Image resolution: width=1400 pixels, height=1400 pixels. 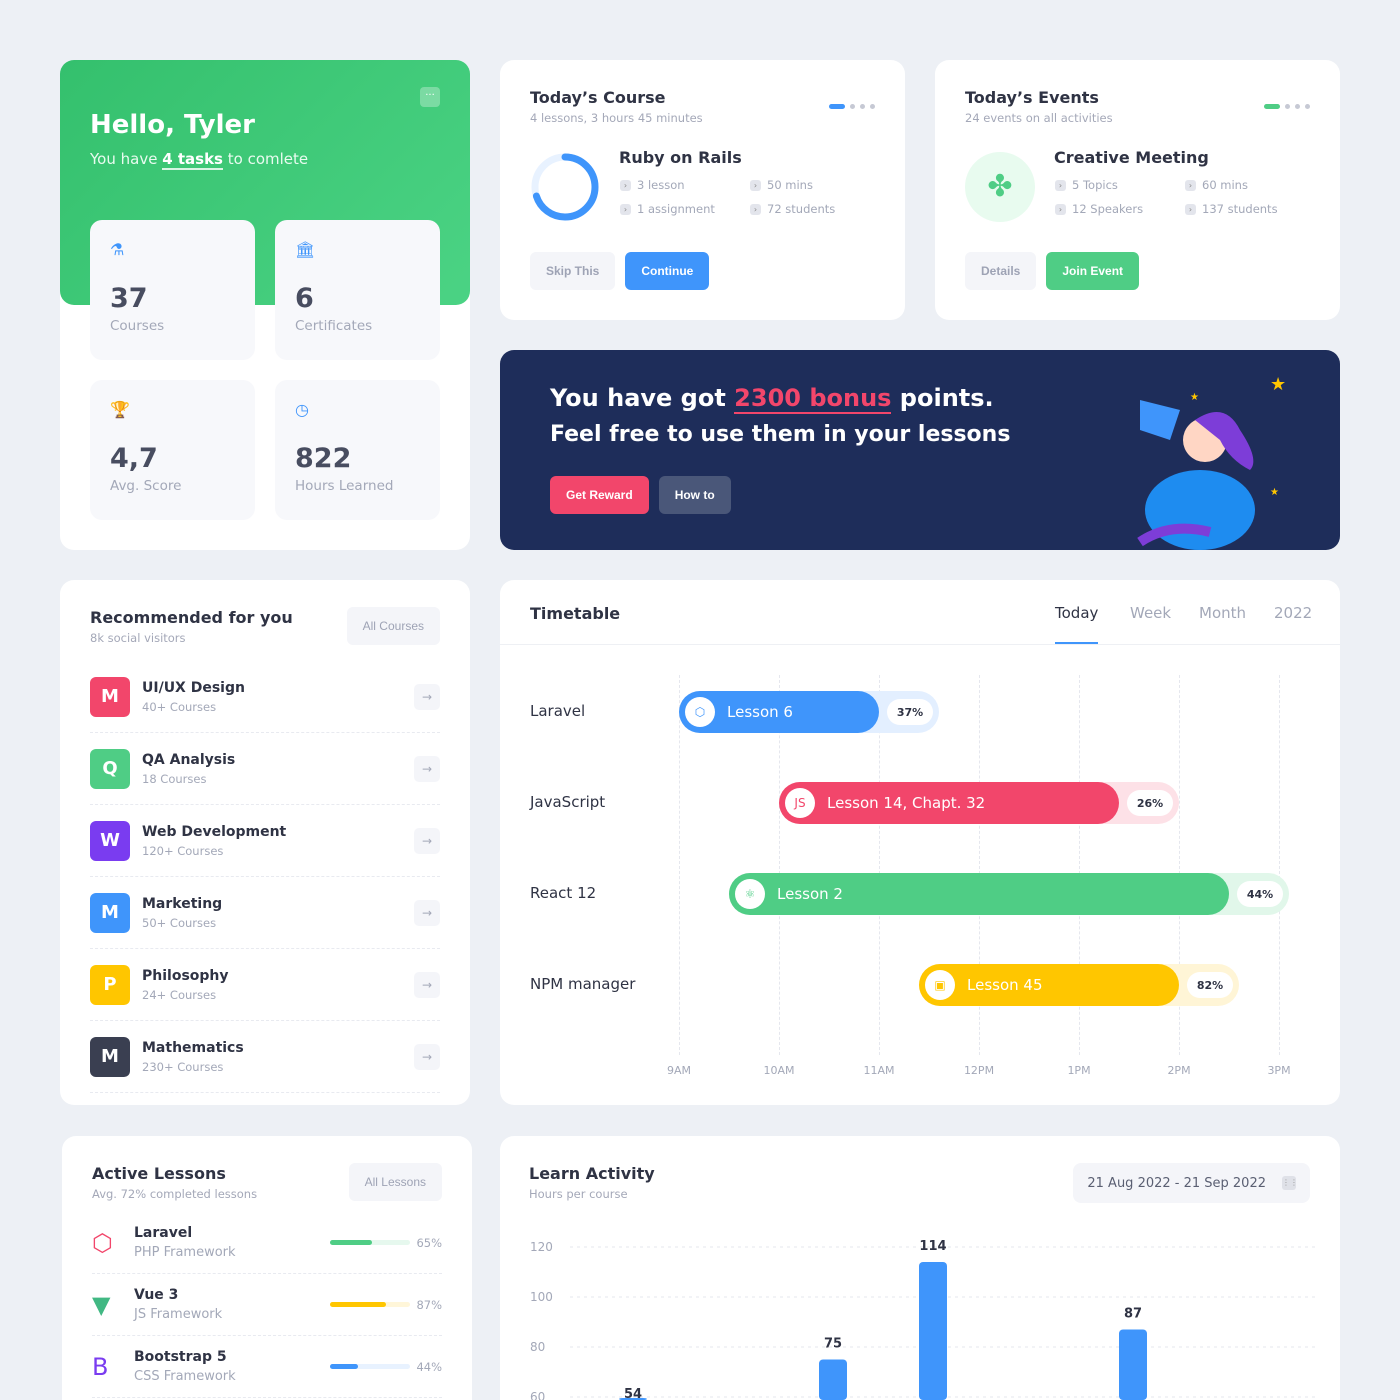 What do you see at coordinates (667, 271) in the screenshot?
I see `continue-button: Continue` at bounding box center [667, 271].